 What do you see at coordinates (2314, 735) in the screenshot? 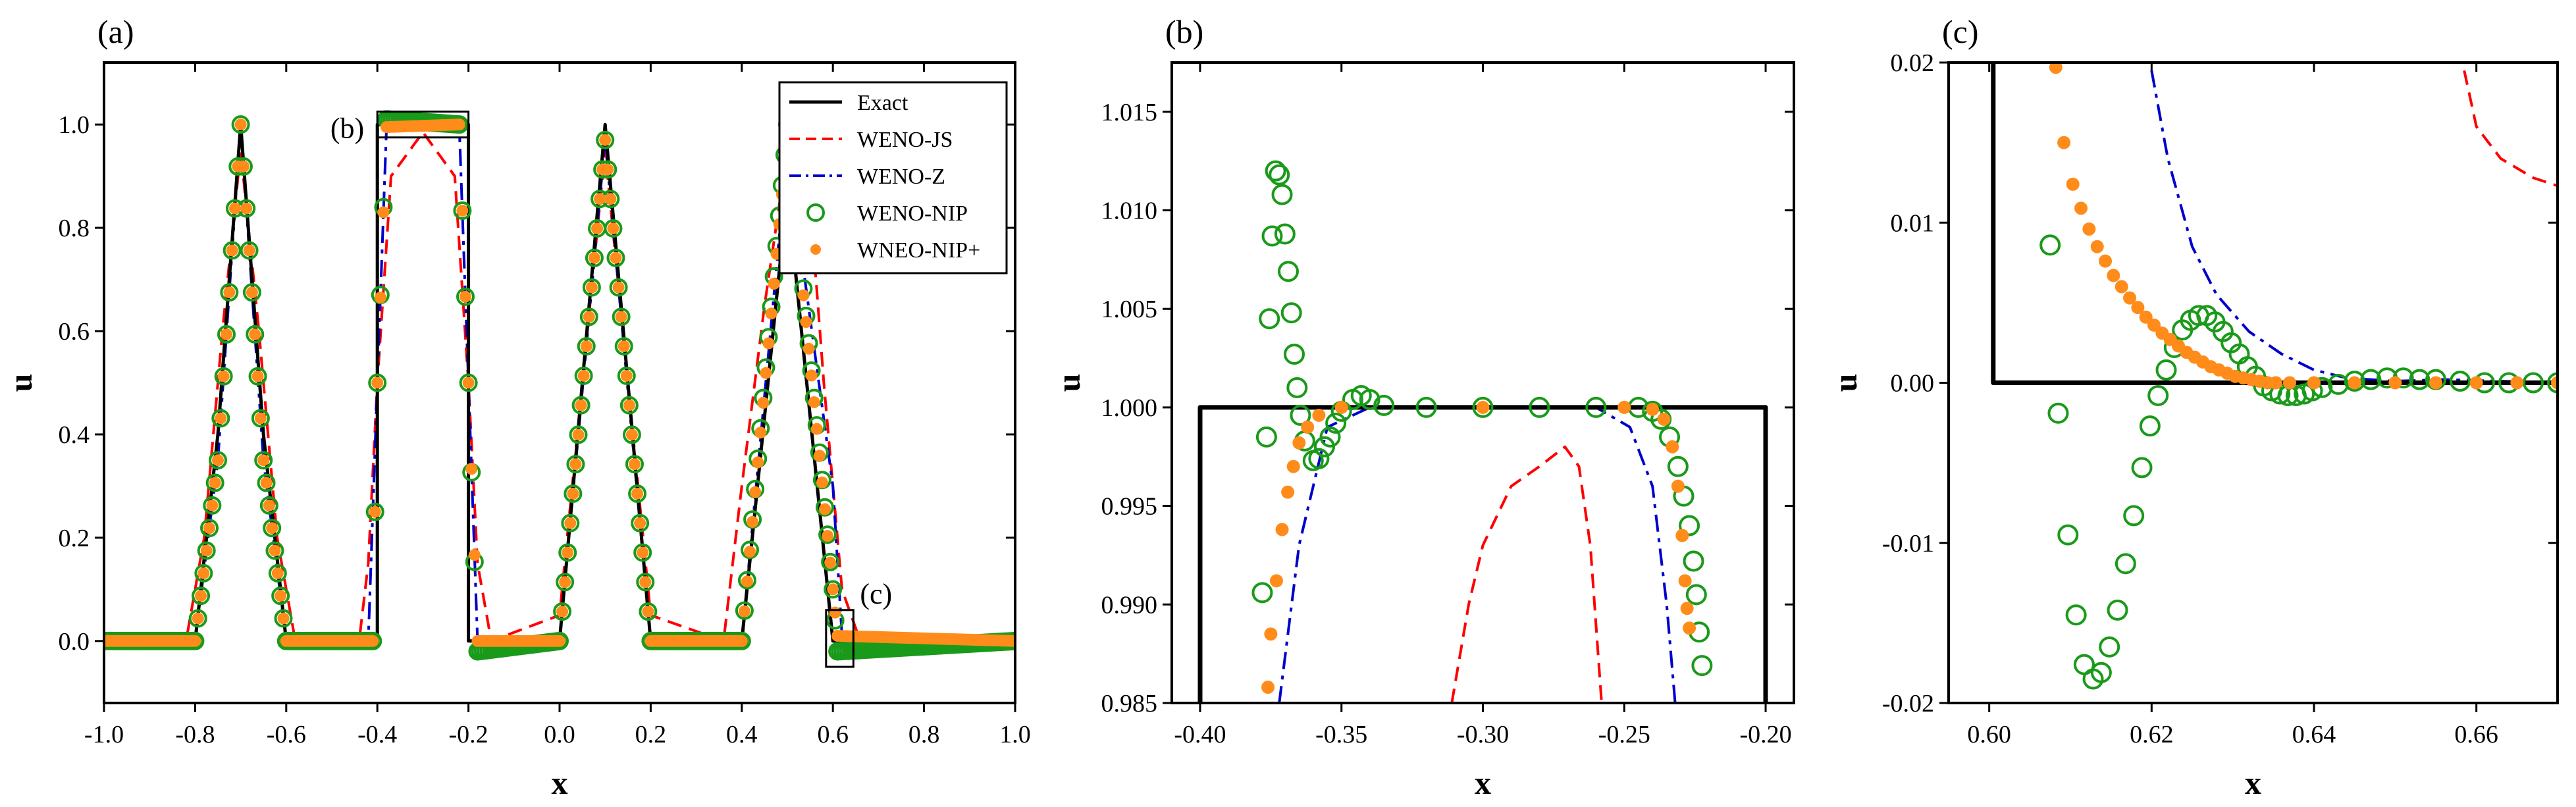
I see `x-tick-label: 0.64` at bounding box center [2314, 735].